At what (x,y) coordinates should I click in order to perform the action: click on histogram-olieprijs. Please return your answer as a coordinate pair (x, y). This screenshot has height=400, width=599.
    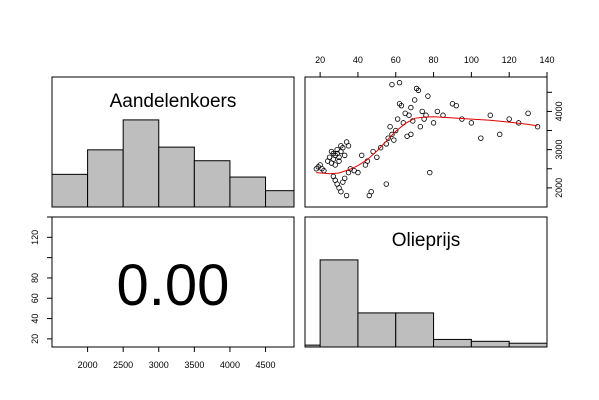
    Looking at the image, I should click on (426, 303).